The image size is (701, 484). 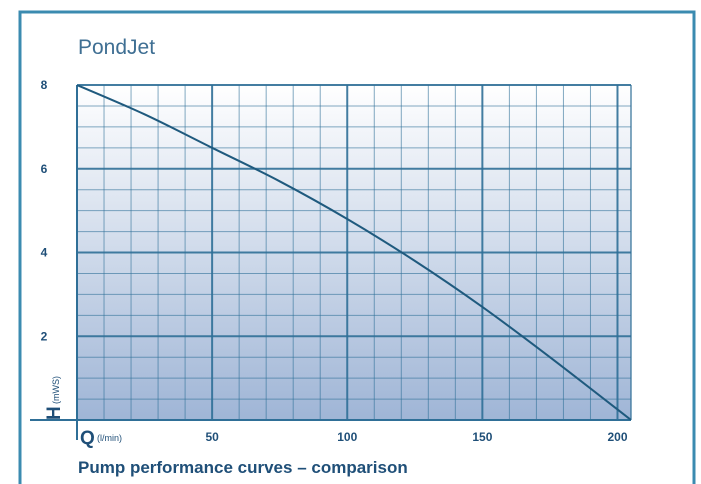 What do you see at coordinates (109, 438) in the screenshot?
I see `x-axis-unit: (l/min)` at bounding box center [109, 438].